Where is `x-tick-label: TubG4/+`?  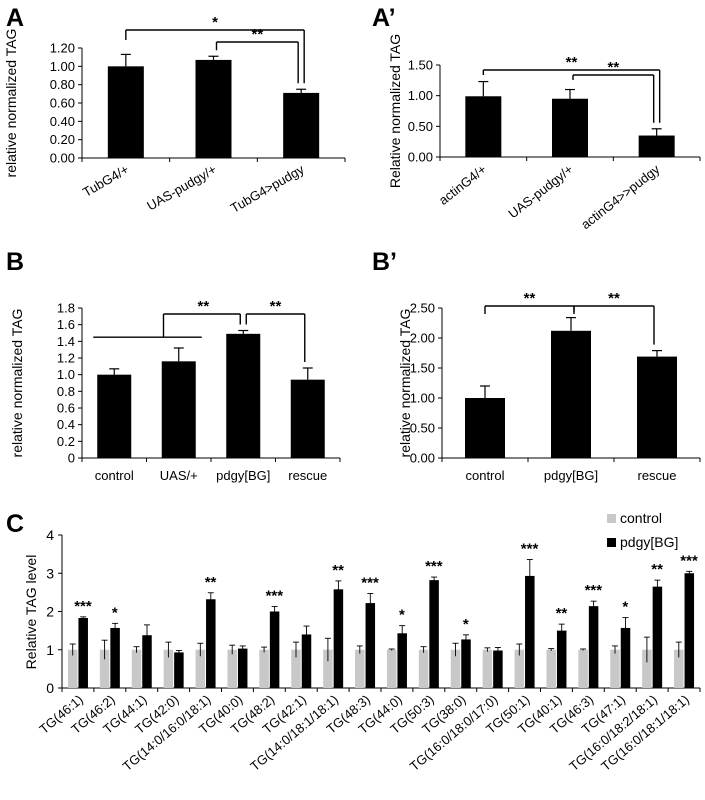
x-tick-label: TubG4/+ is located at coordinates (105, 181).